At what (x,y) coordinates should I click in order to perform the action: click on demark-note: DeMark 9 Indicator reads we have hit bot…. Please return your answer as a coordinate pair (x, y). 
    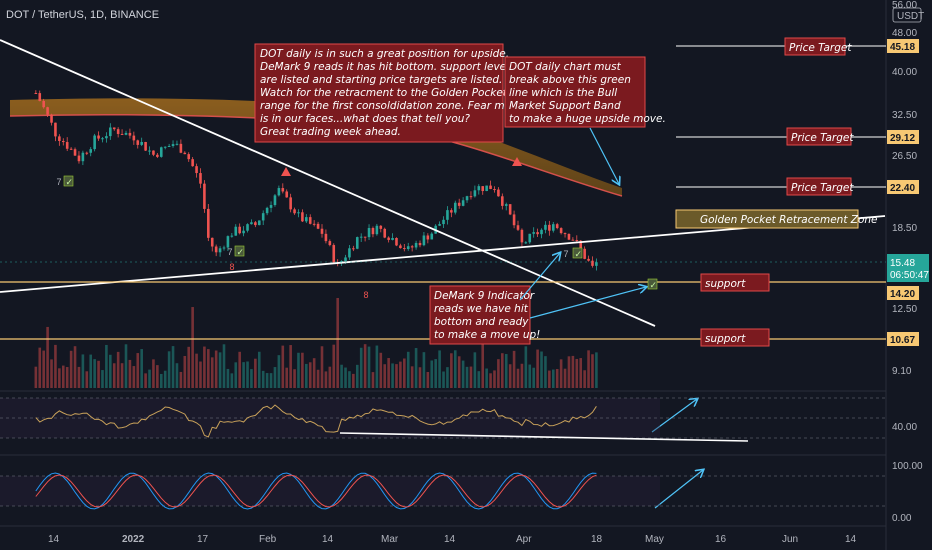
    Looking at the image, I should click on (484, 315).